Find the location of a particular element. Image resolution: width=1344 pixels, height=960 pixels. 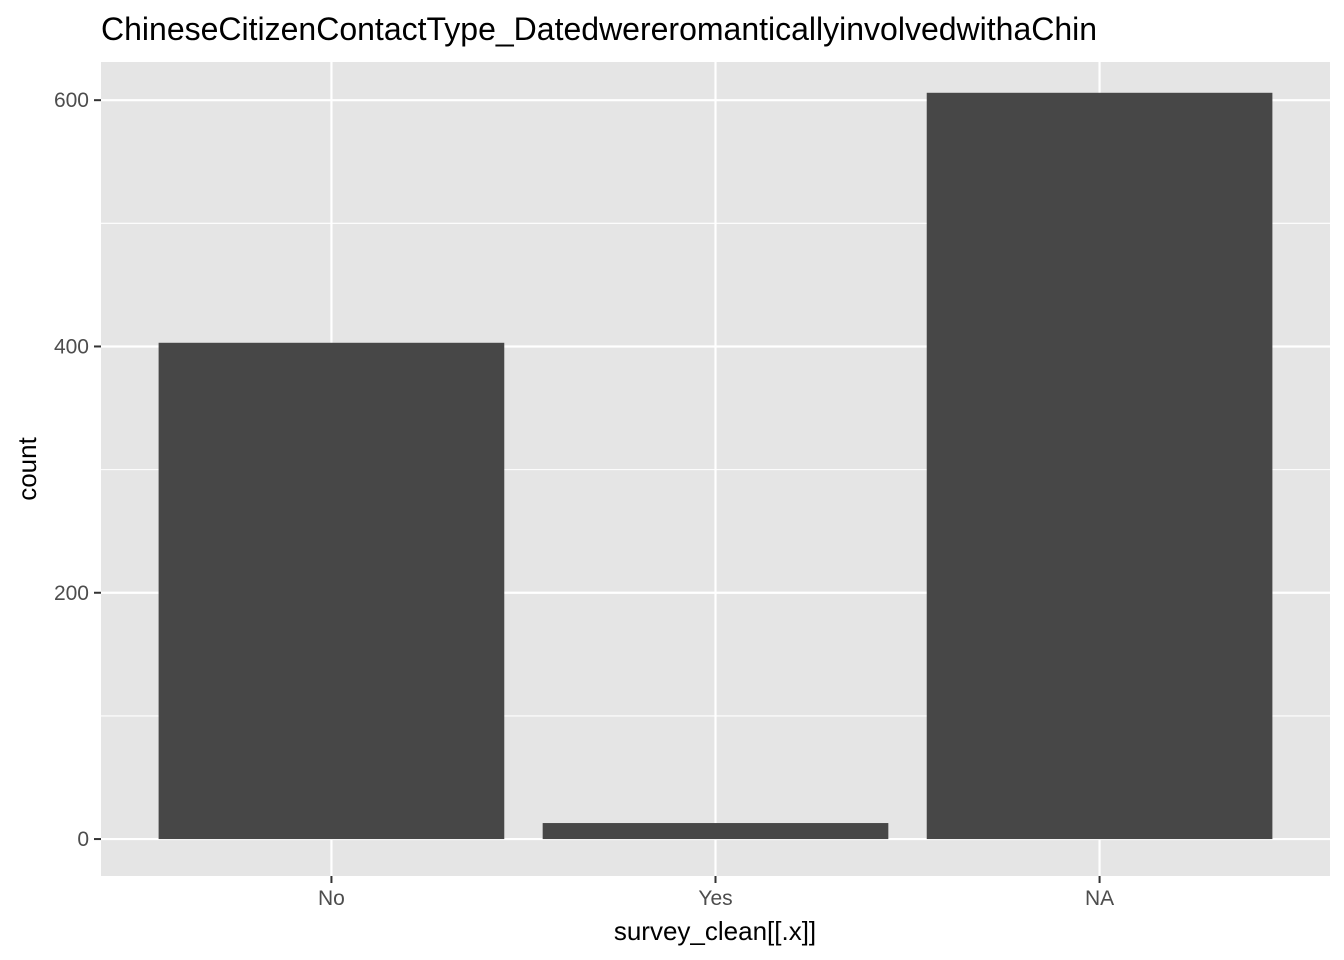

bar-yes is located at coordinates (715, 831).